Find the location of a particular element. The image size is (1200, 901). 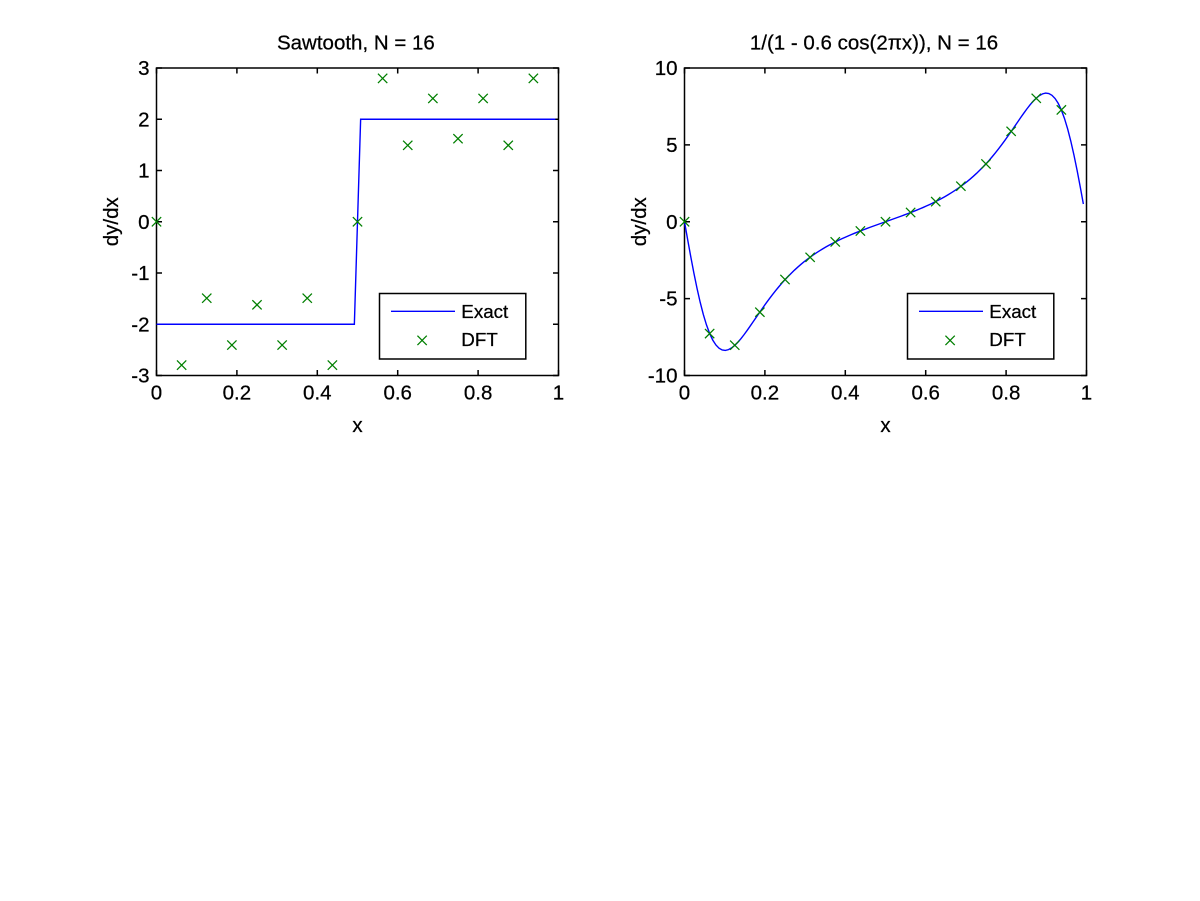

svg-text: Sawtooth, N = 16 is located at coordinates (356, 43).